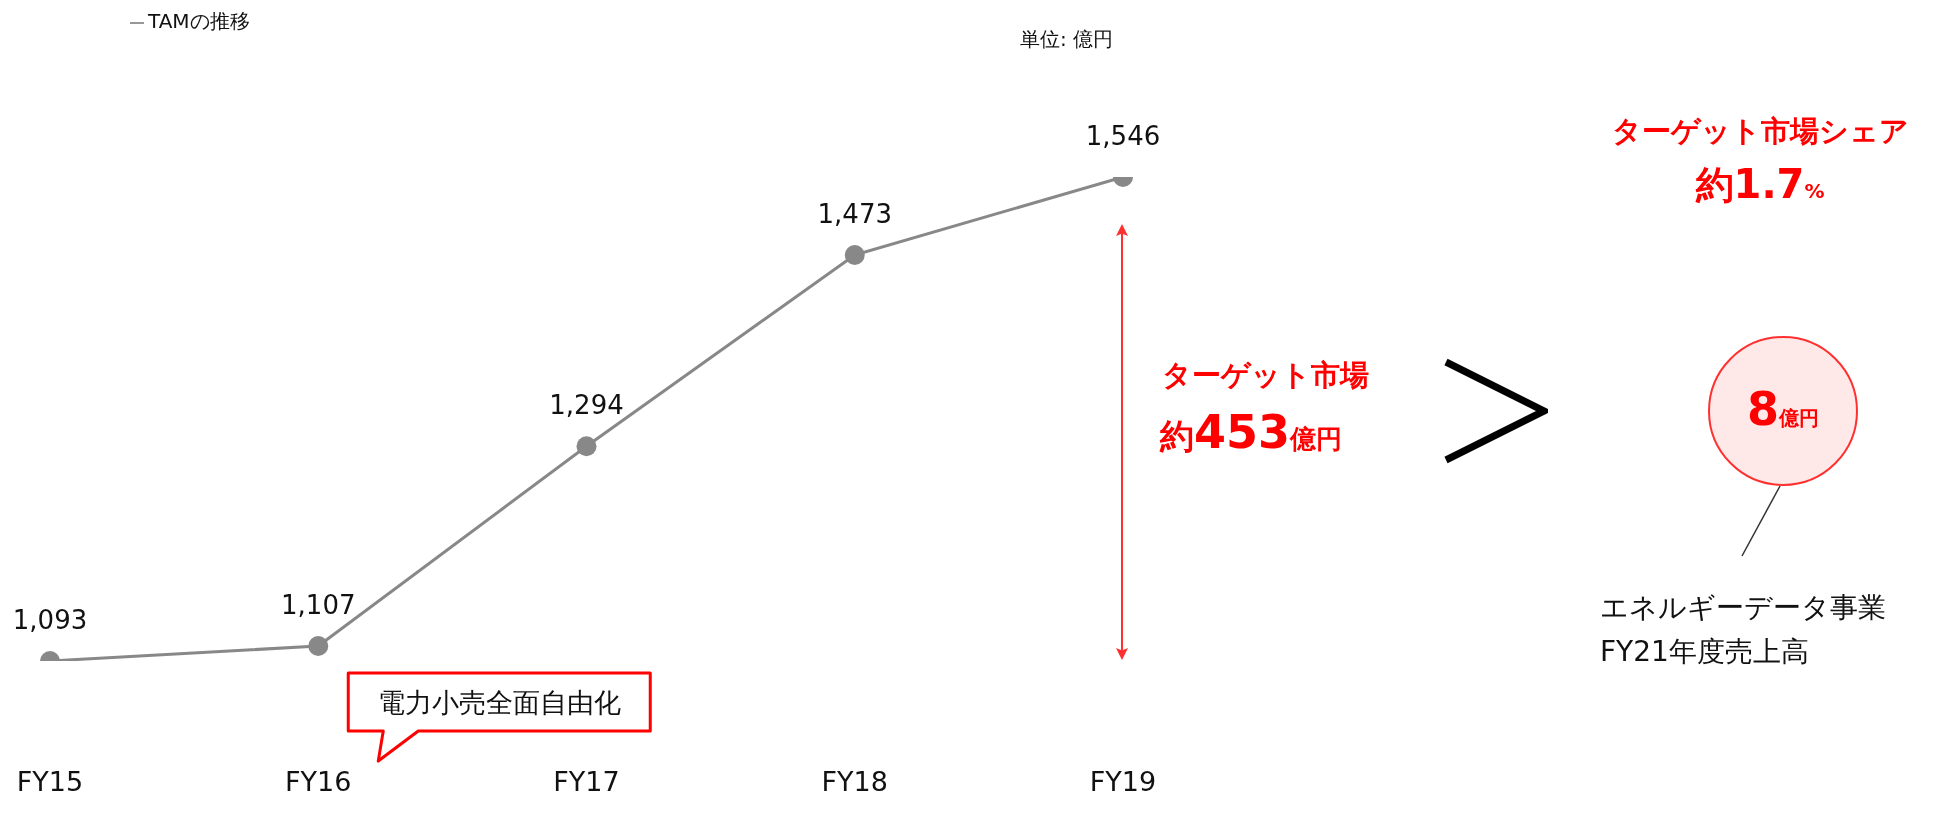 The height and width of the screenshot is (818, 1952). I want to click on x-tick-label: FY17, so click(586, 781).